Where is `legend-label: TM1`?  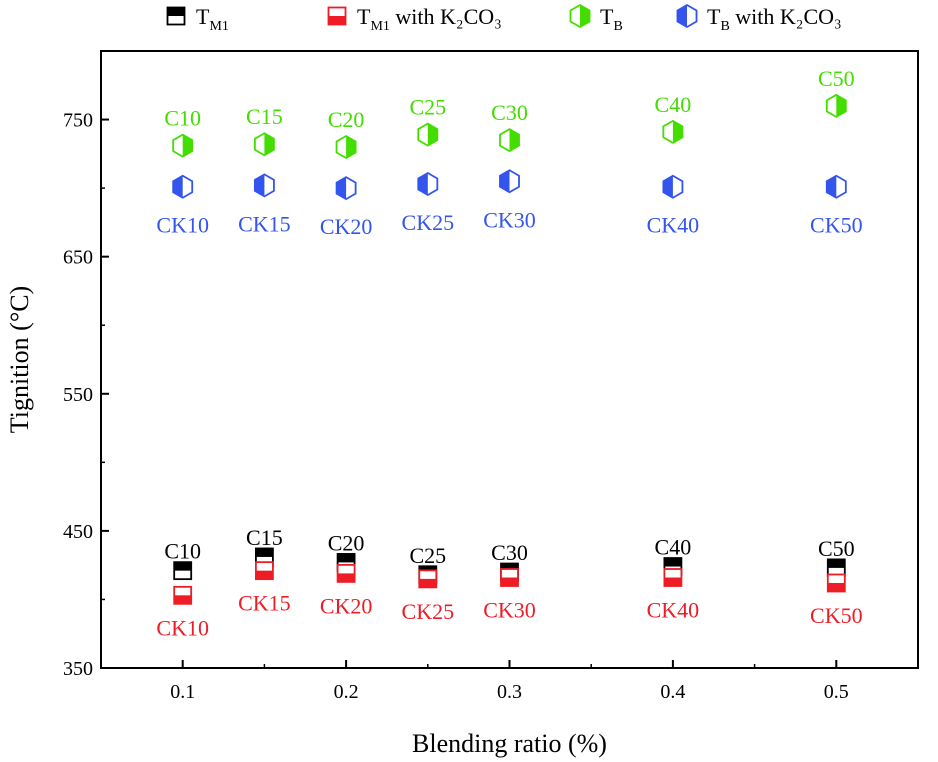 legend-label: TM1 is located at coordinates (212, 19).